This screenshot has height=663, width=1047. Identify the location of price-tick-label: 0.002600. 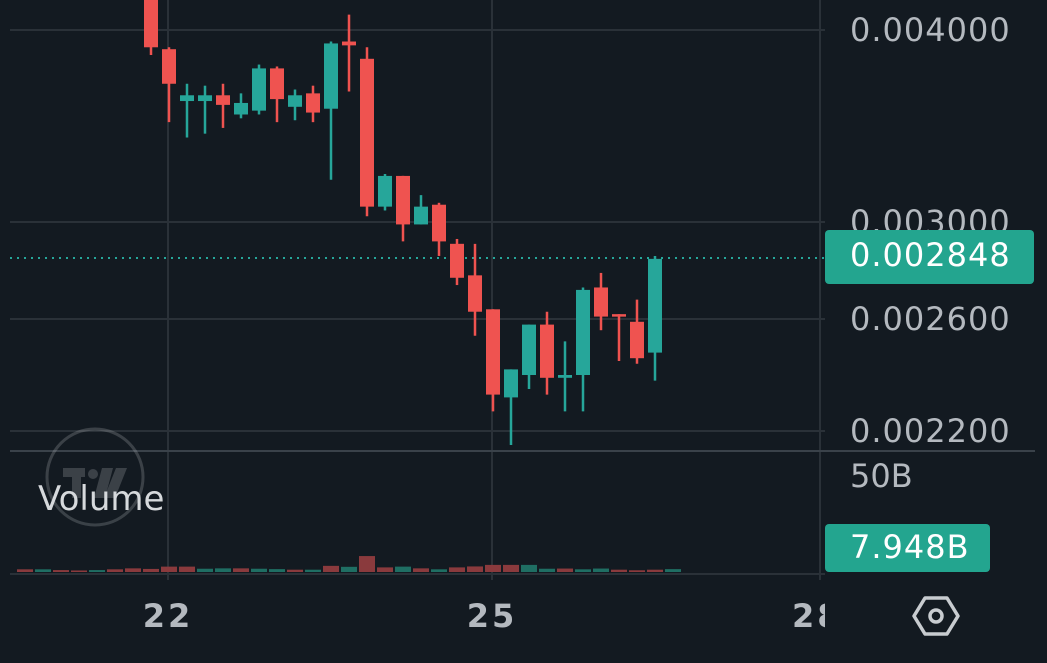
(930, 319).